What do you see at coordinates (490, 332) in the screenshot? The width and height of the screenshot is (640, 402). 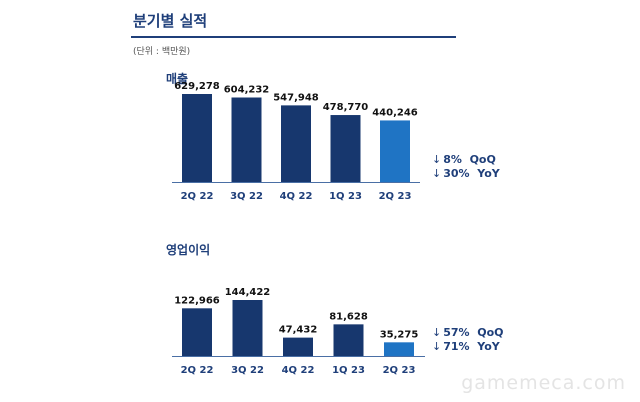 I see `profit-qoq-label: QoQ` at bounding box center [490, 332].